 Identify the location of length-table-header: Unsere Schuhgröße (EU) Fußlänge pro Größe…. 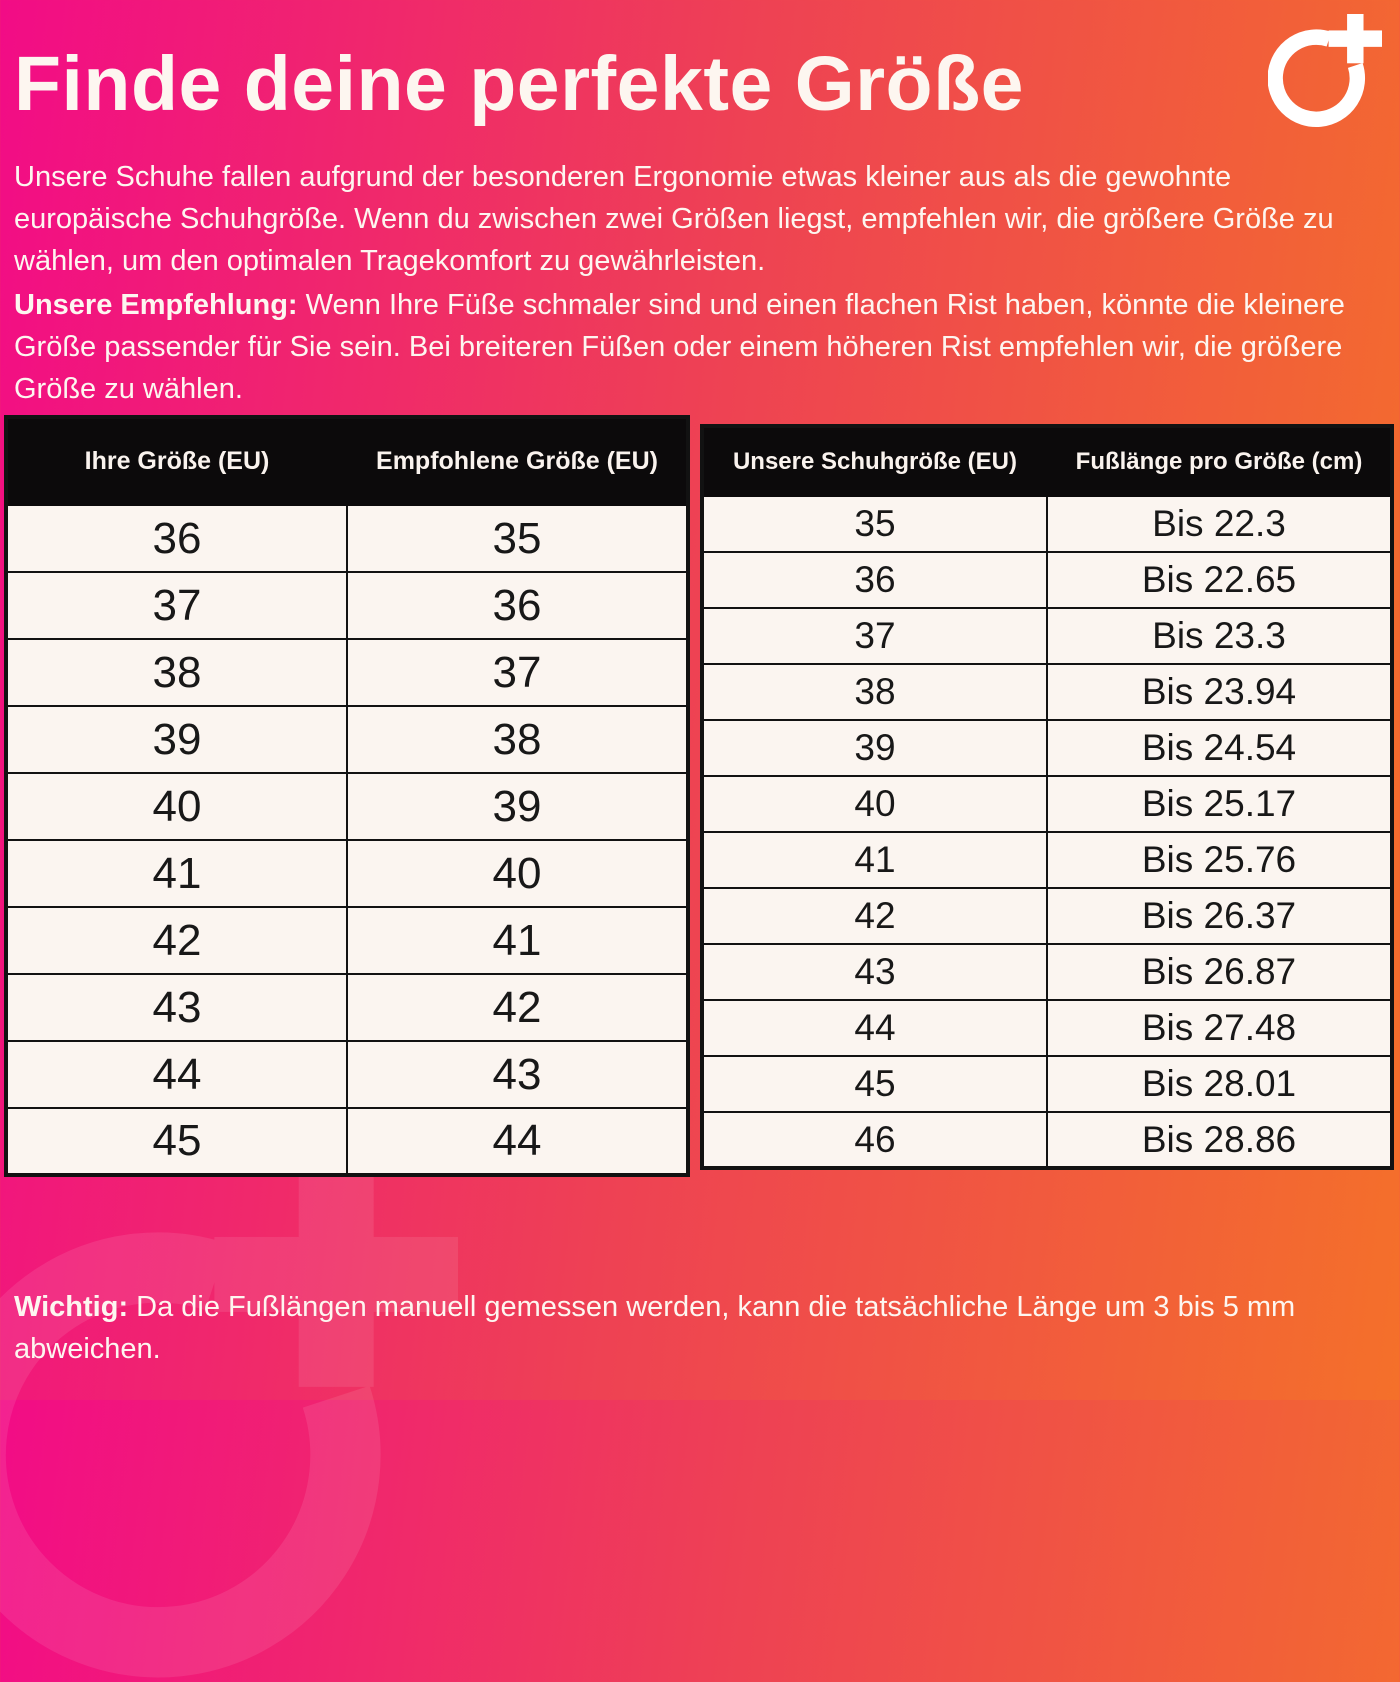
(1047, 461).